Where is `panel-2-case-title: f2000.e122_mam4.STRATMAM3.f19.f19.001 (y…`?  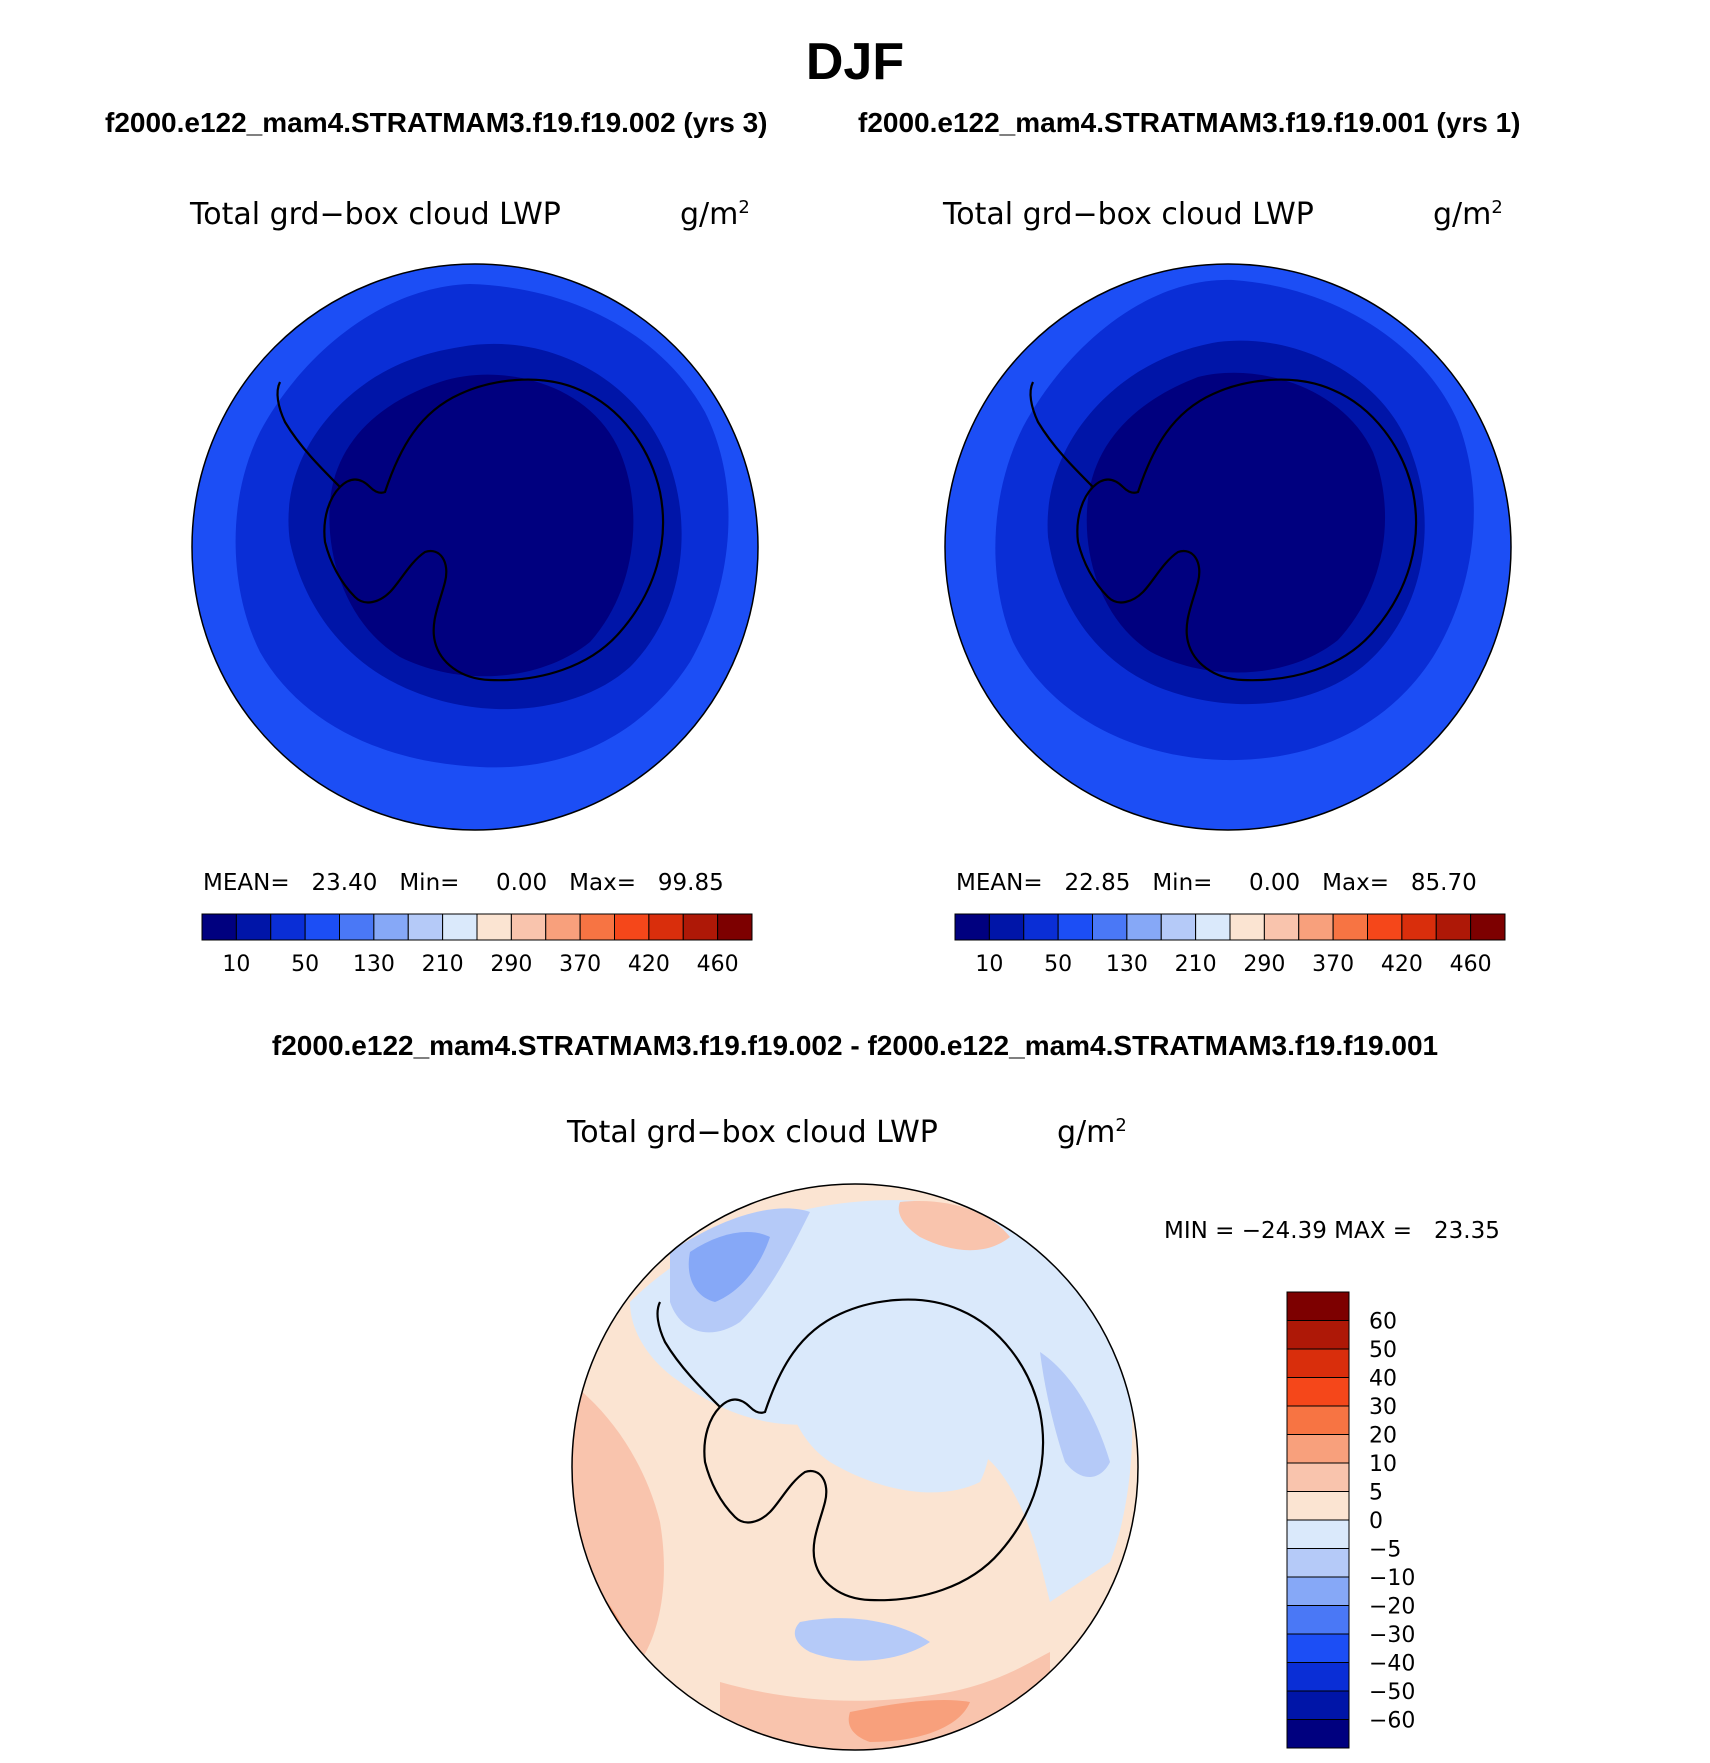 panel-2-case-title: f2000.e122_mam4.STRATMAM3.f19.f19.001 (y… is located at coordinates (1189, 122).